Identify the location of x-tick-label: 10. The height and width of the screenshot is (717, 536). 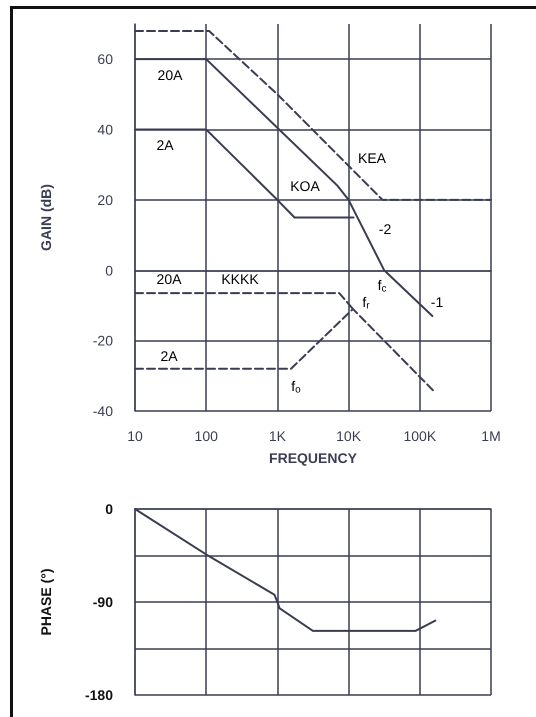
(135, 436).